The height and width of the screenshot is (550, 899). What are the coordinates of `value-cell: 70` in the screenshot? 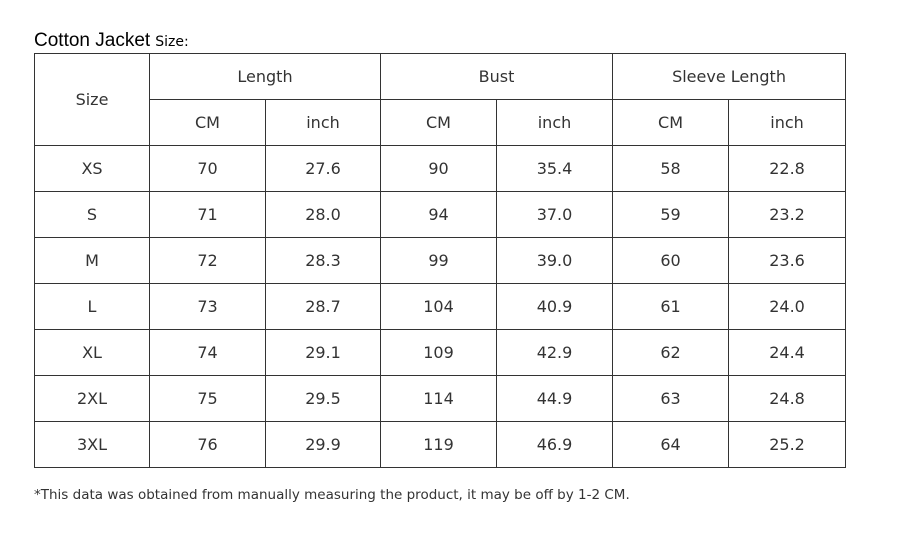 It's located at (207, 168).